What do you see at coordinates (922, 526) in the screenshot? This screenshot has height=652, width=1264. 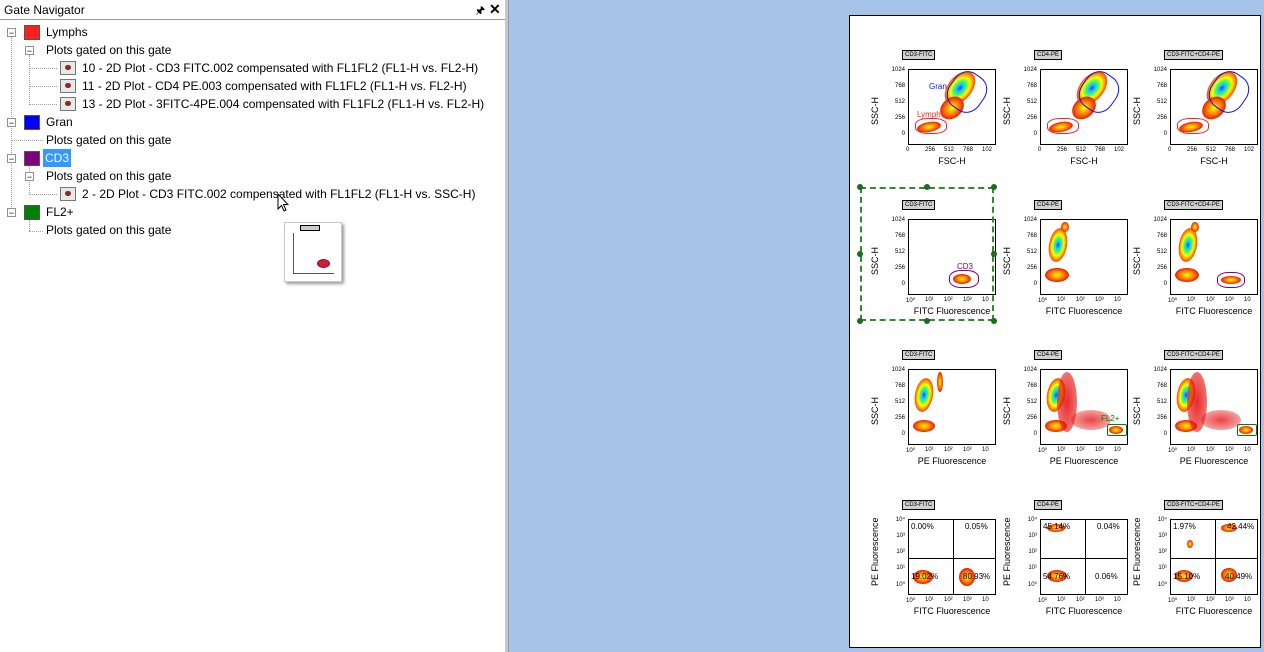 I see `quadrant-ul-pct: 0.00%` at bounding box center [922, 526].